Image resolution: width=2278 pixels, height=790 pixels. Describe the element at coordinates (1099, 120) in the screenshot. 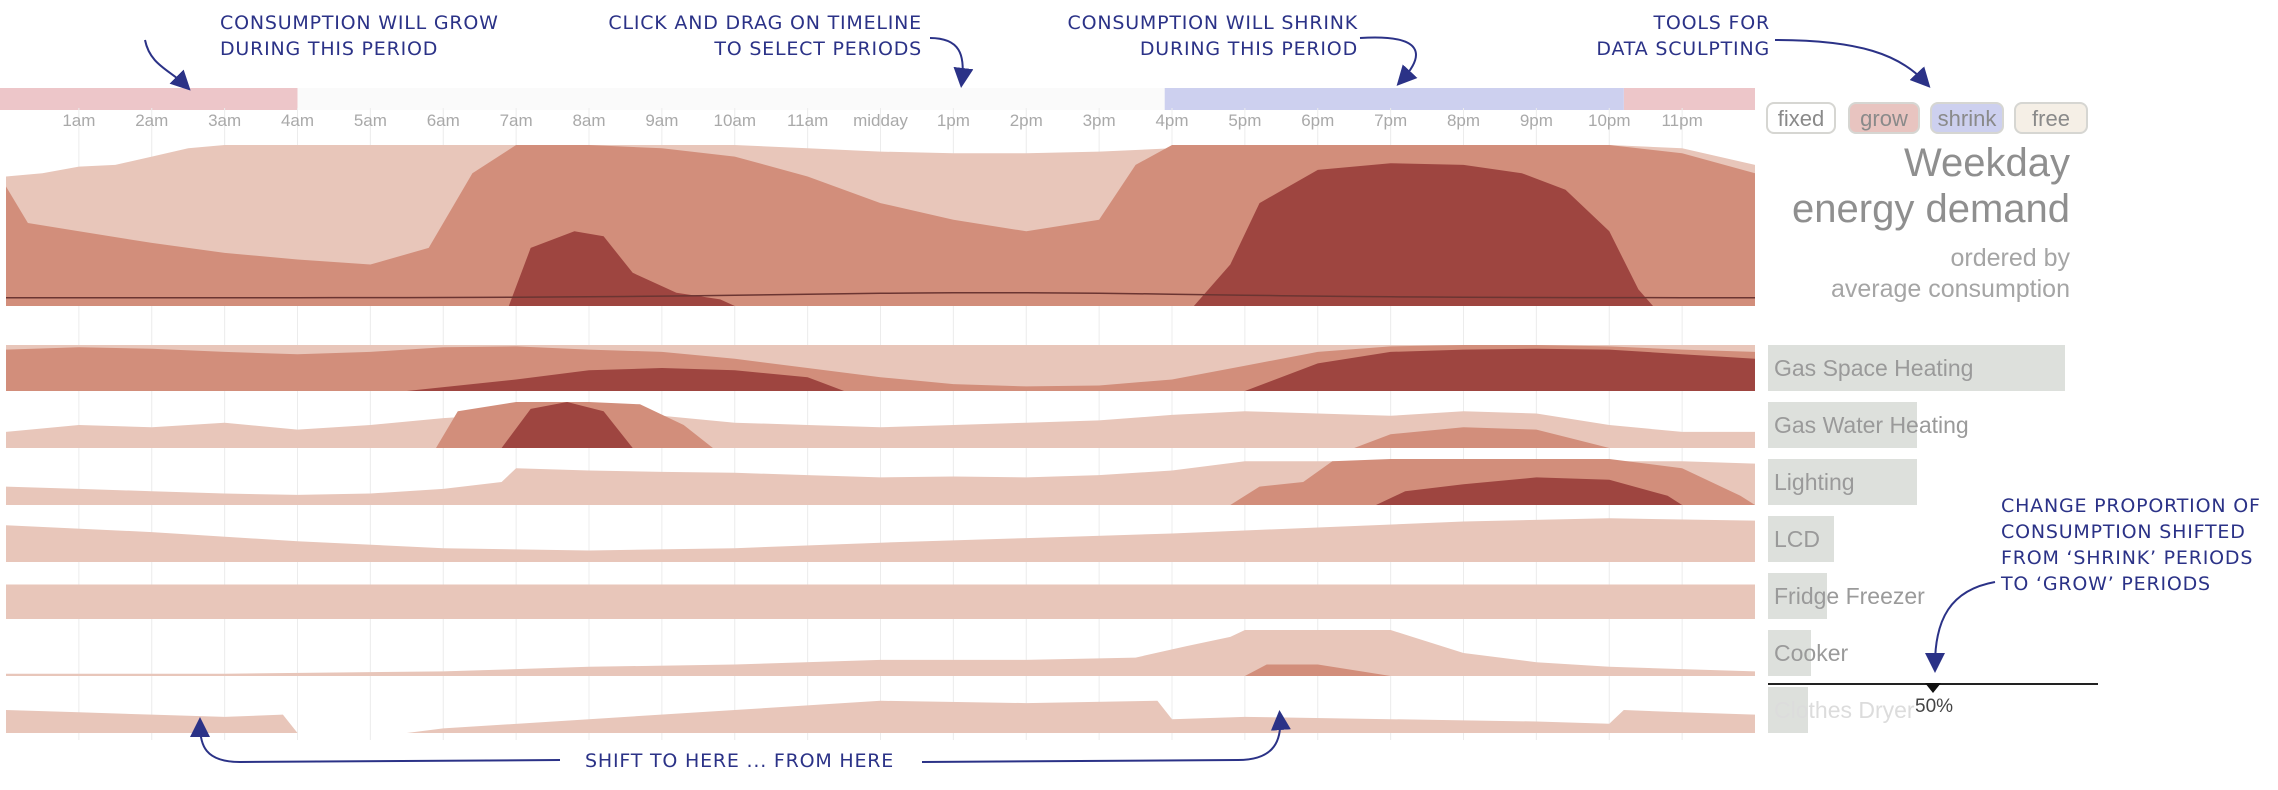

I see `x-tick-label: 3pm` at that location.